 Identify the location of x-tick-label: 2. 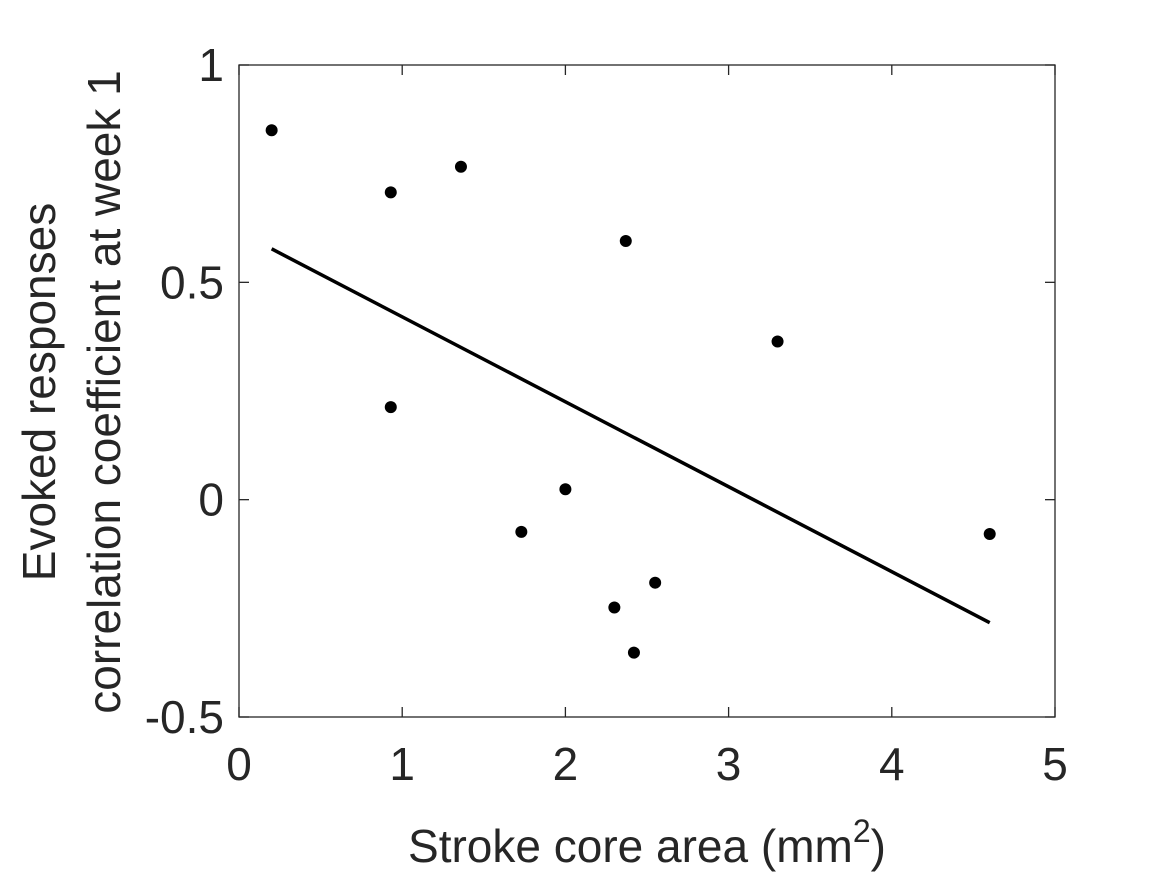
(566, 764).